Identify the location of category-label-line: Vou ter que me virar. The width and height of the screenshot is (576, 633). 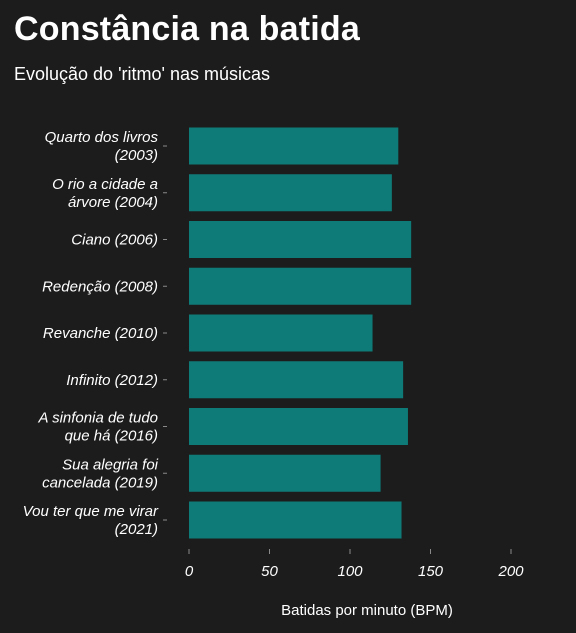
(91, 511).